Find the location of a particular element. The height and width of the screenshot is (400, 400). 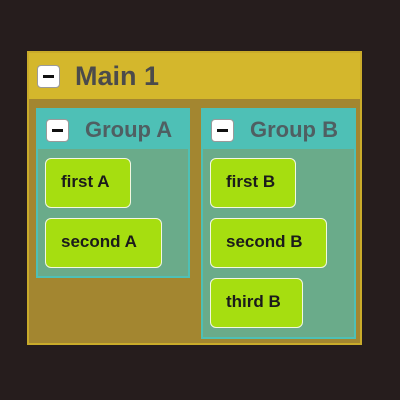

main-collapse-button is located at coordinates (48, 76).